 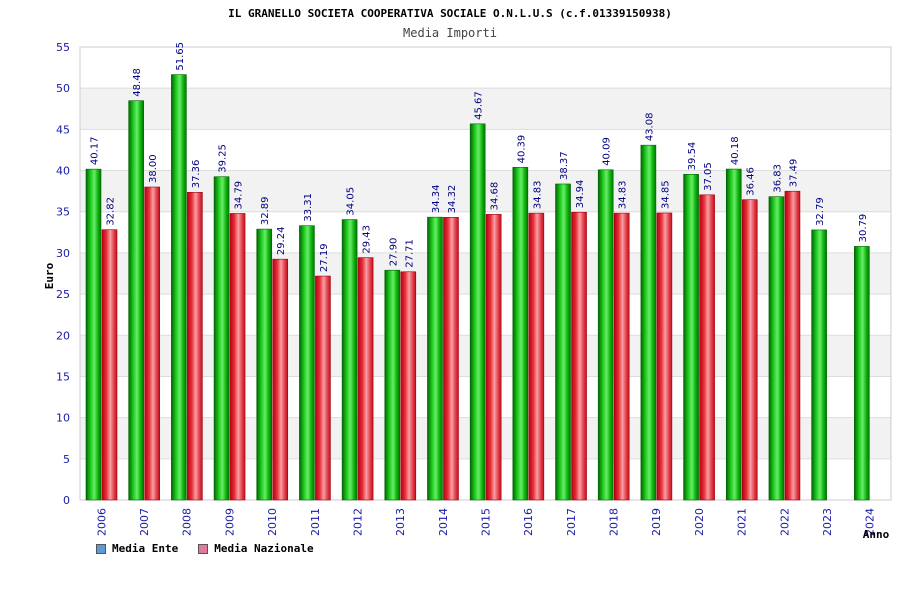 What do you see at coordinates (735, 150) in the screenshot?
I see `data-label: 40.18` at bounding box center [735, 150].